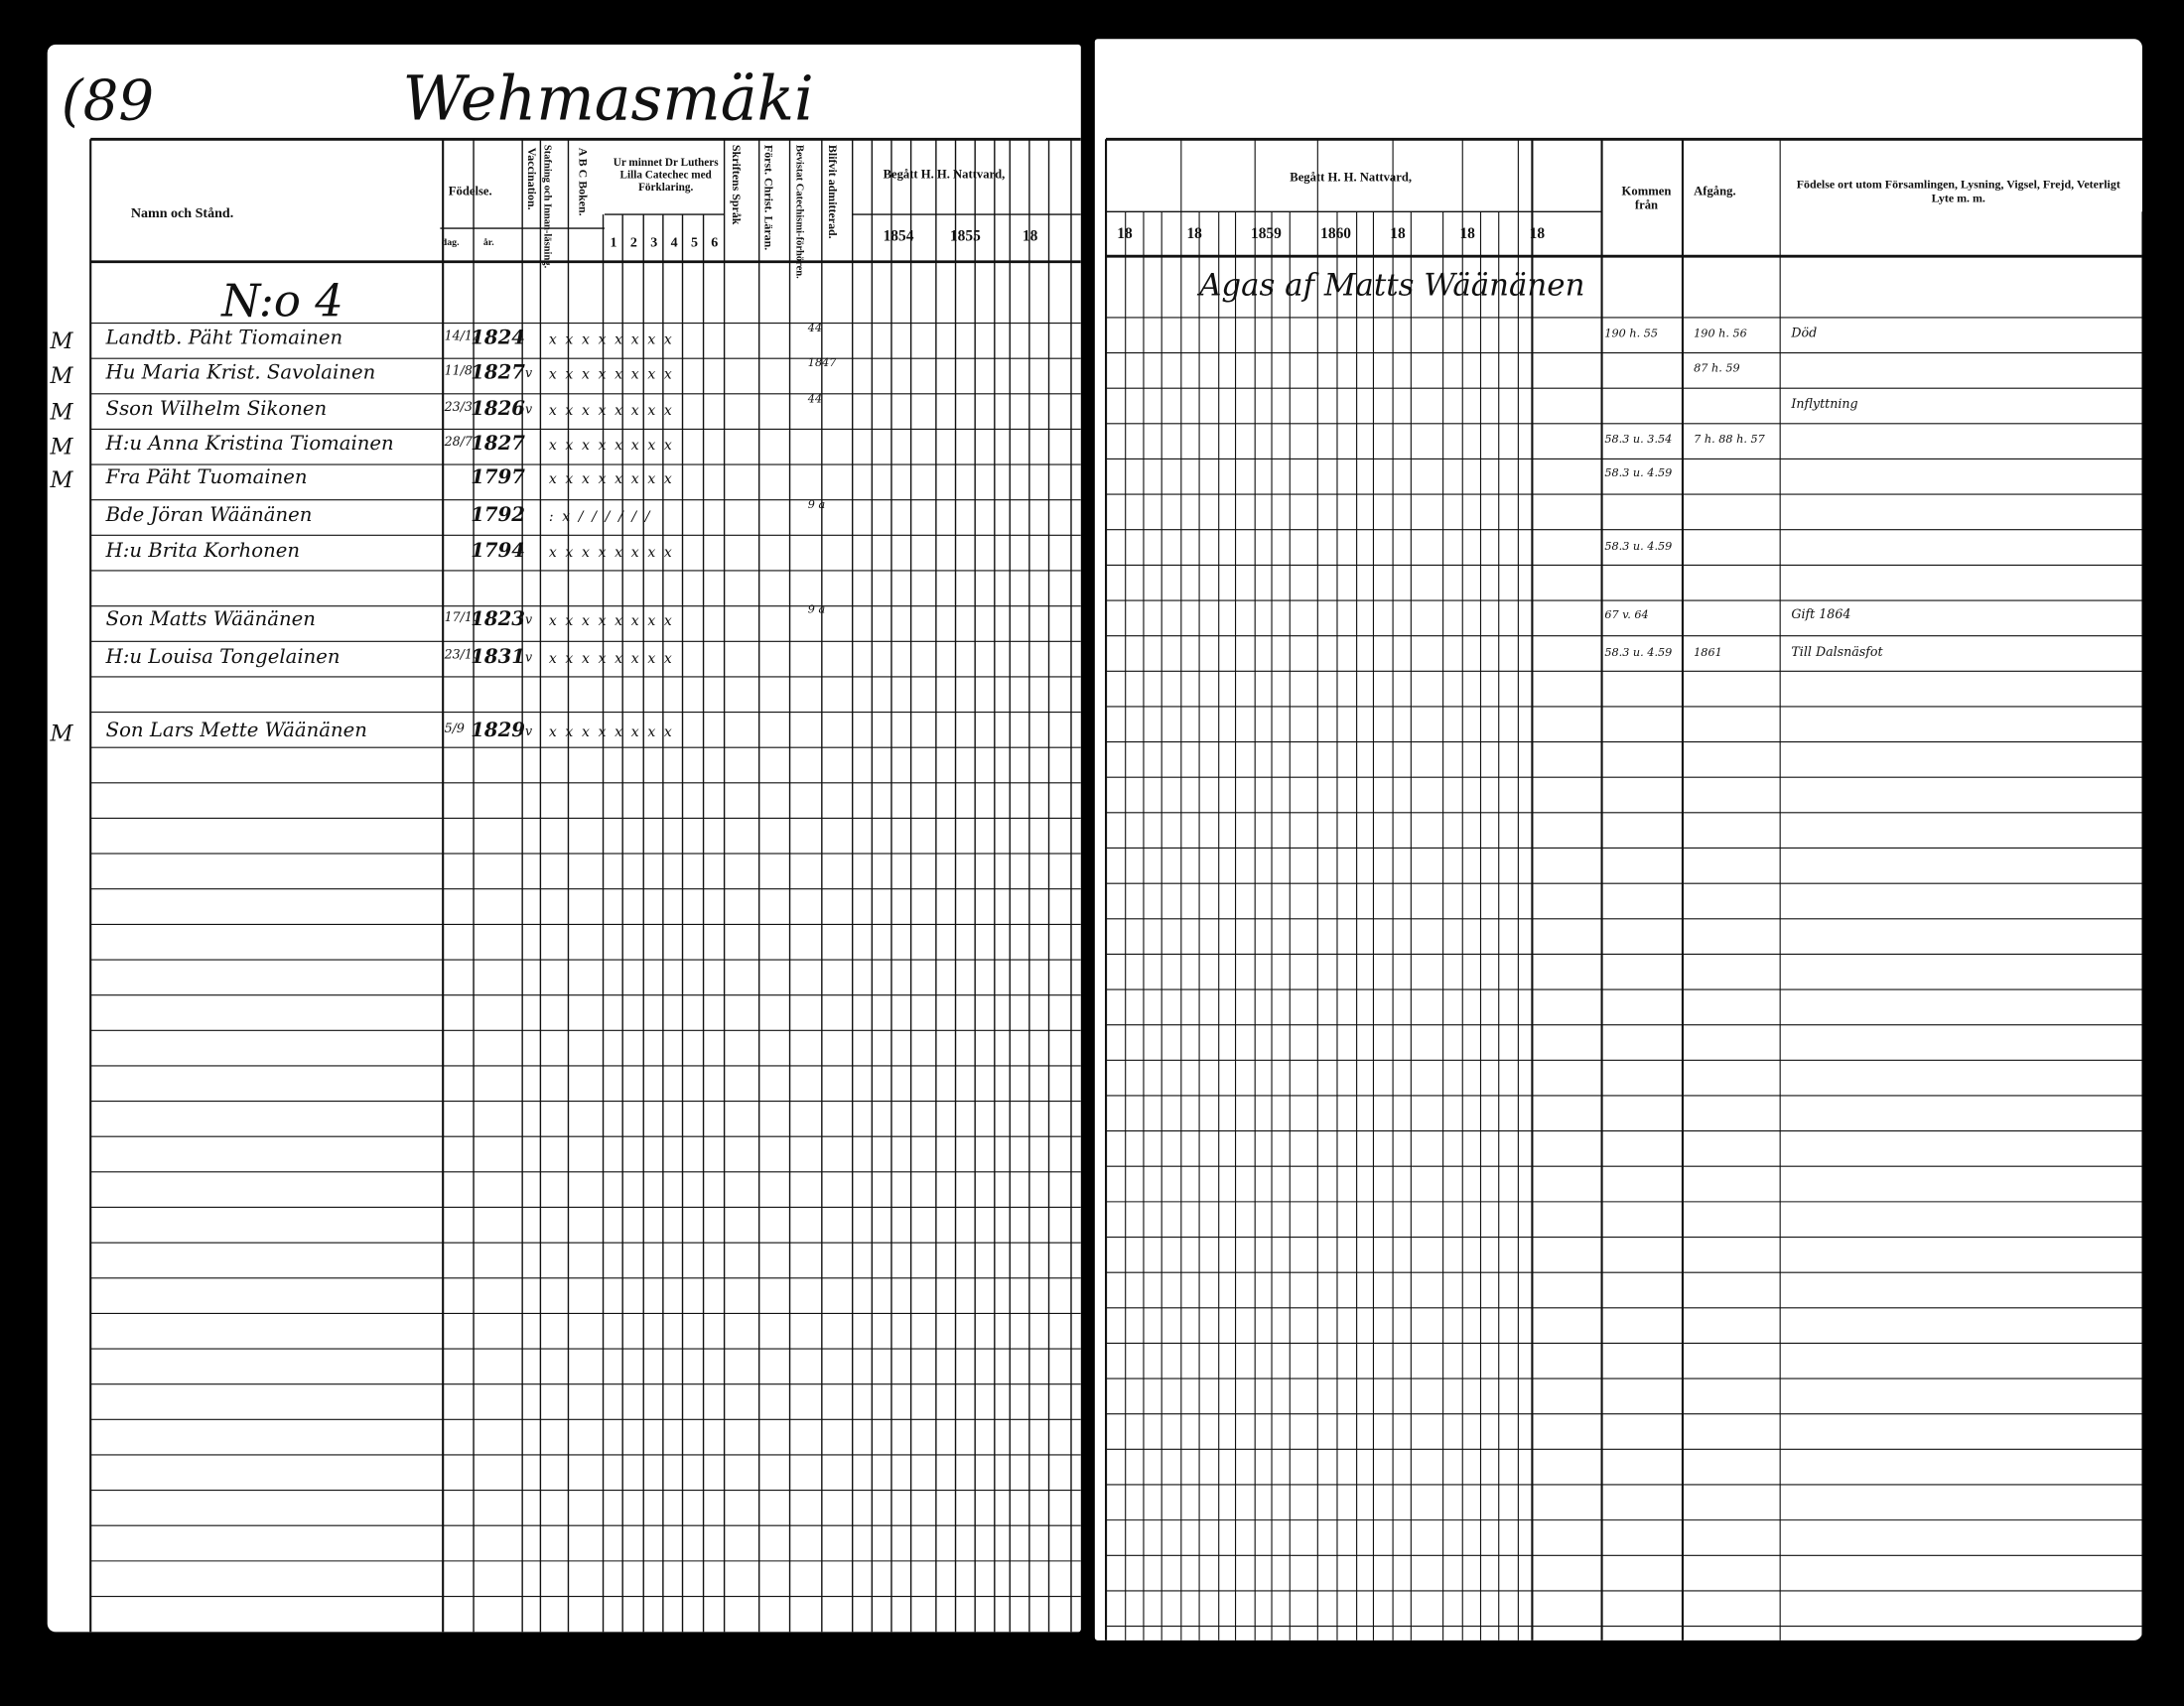 This screenshot has height=1706, width=2184. Describe the element at coordinates (498, 515) in the screenshot. I see `birth-year: 1792` at that location.